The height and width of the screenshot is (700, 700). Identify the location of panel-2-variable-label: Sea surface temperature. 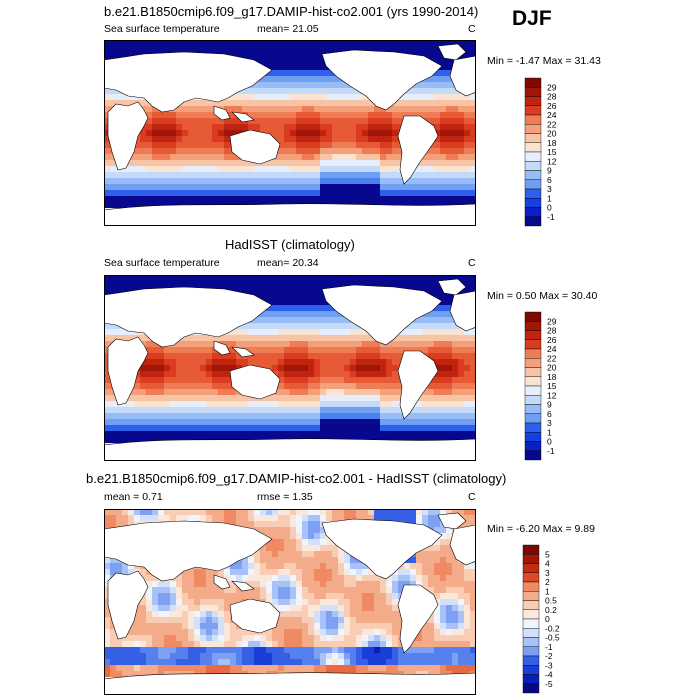
(162, 263).